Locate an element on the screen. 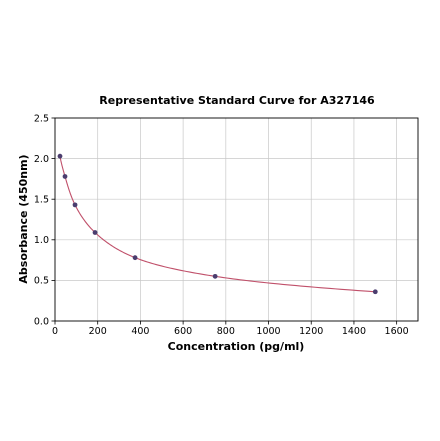  x-tick-label: 1200 is located at coordinates (311, 331).